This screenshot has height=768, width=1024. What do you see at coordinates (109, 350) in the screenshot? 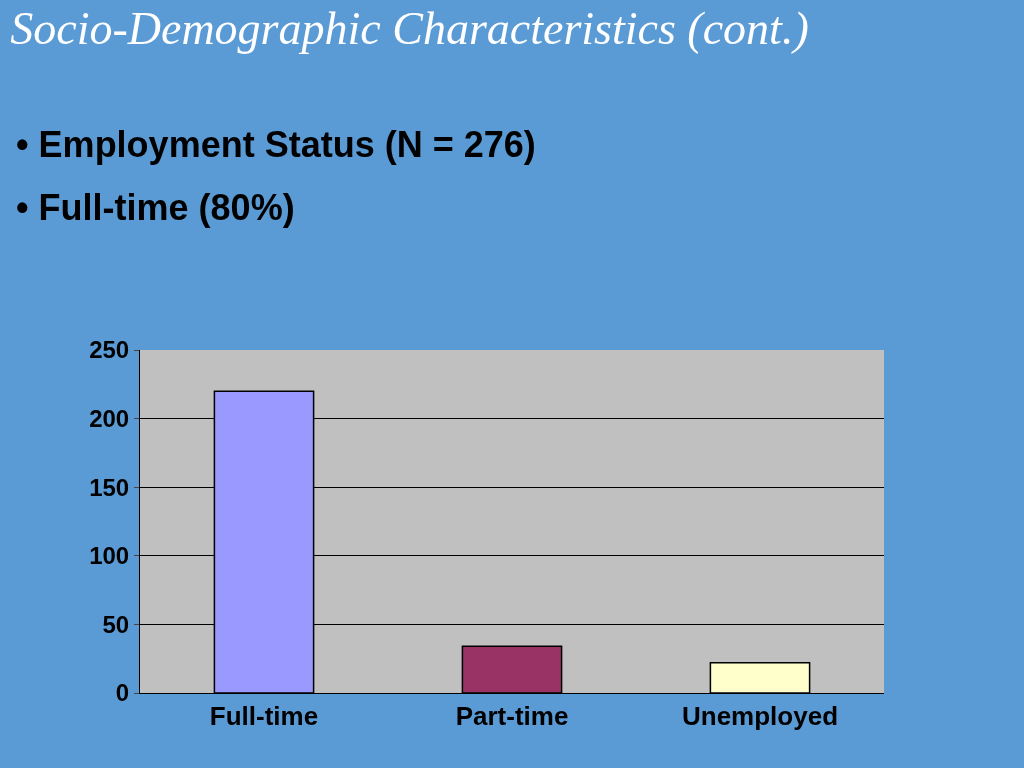
I see `y-tick-label: 250` at bounding box center [109, 350].